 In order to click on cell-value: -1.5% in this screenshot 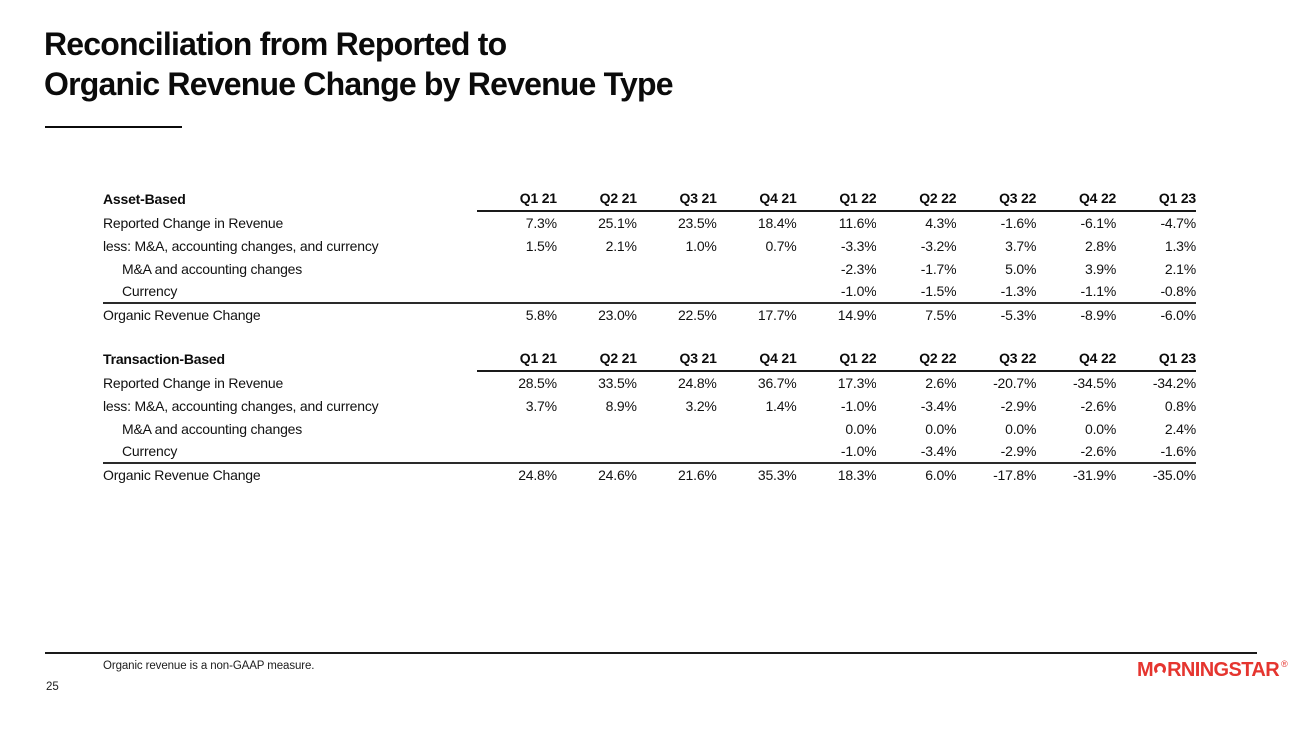, I will do `click(916, 292)`.